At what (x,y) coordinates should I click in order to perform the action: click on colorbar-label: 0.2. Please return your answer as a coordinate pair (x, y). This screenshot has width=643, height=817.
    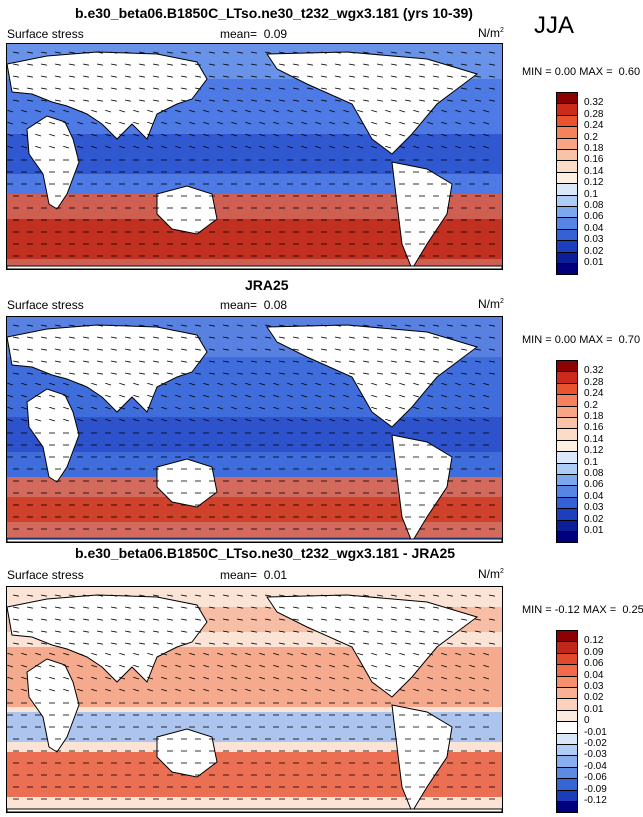
    Looking at the image, I should click on (591, 137).